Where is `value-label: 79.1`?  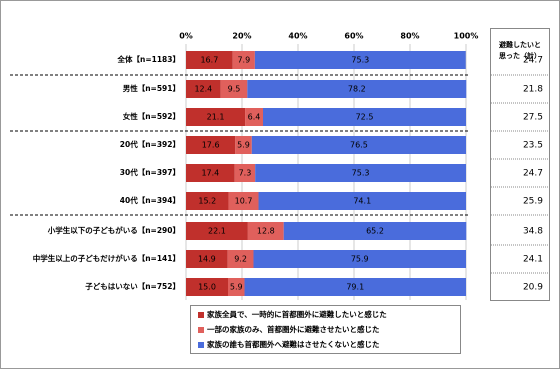
value-label: 79.1 is located at coordinates (355, 287).